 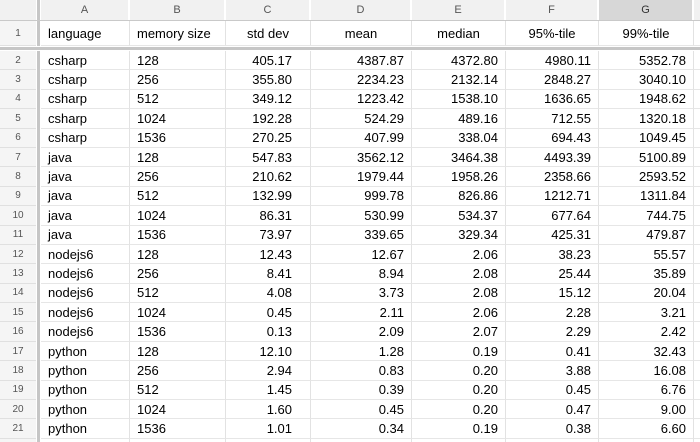 What do you see at coordinates (646, 138) in the screenshot?
I see `cell-G6: 1049.45` at bounding box center [646, 138].